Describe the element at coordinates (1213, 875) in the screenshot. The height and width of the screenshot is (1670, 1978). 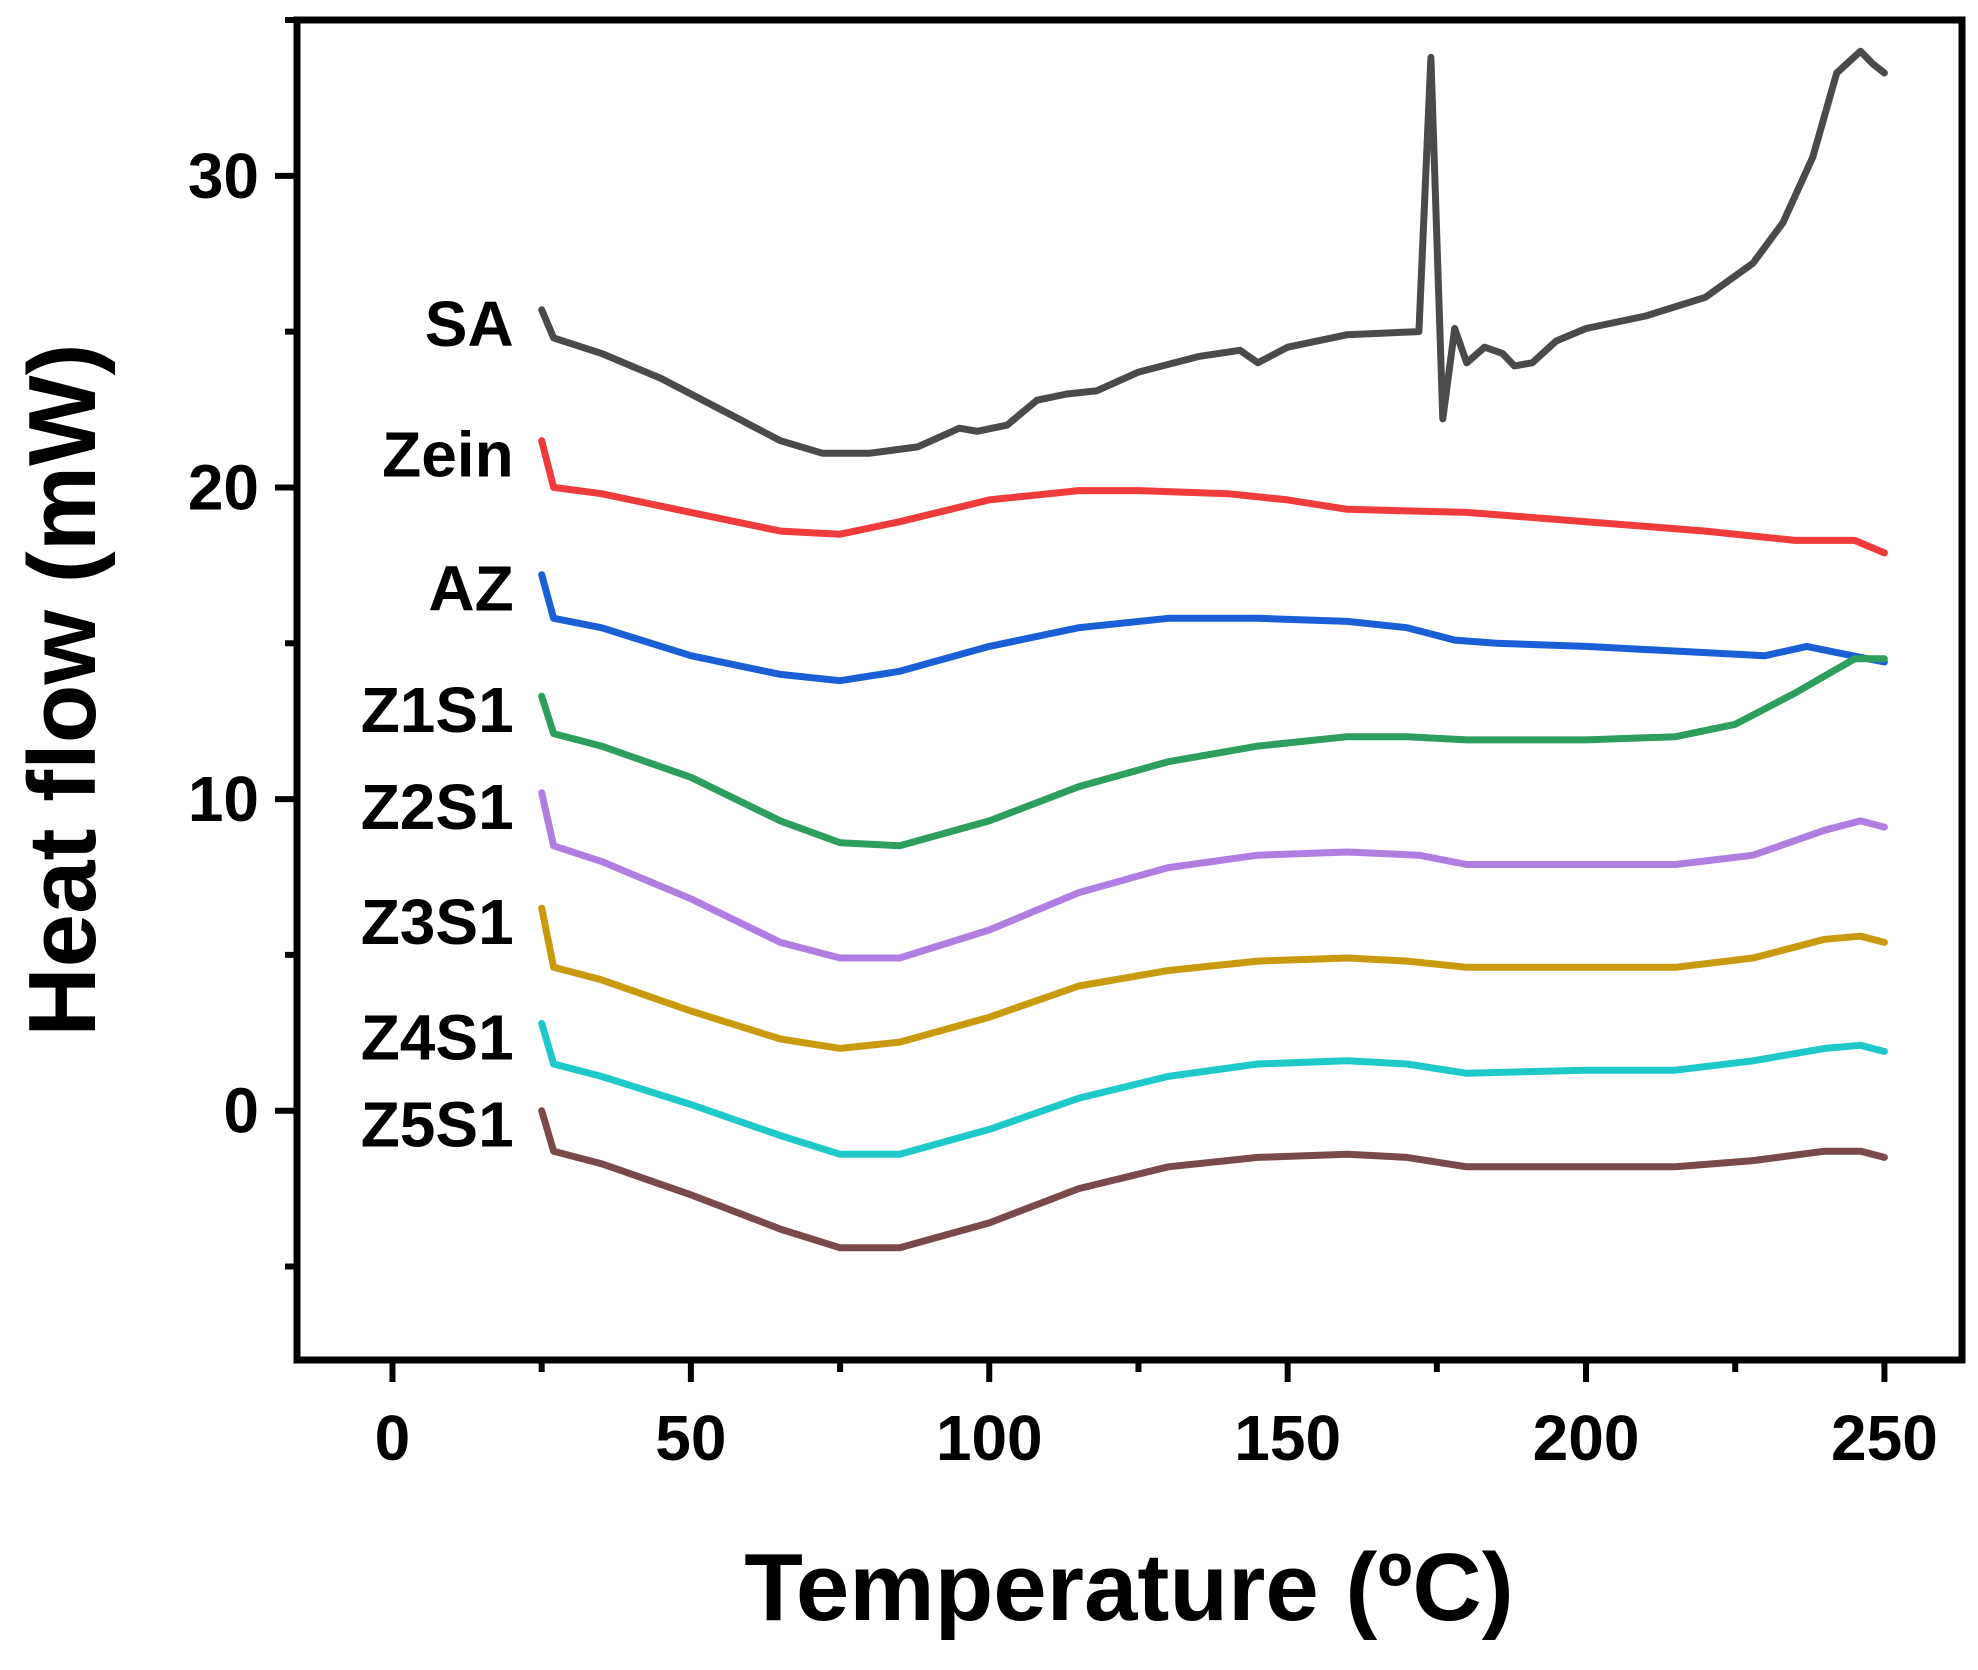
I see `series-line-z2s1` at that location.